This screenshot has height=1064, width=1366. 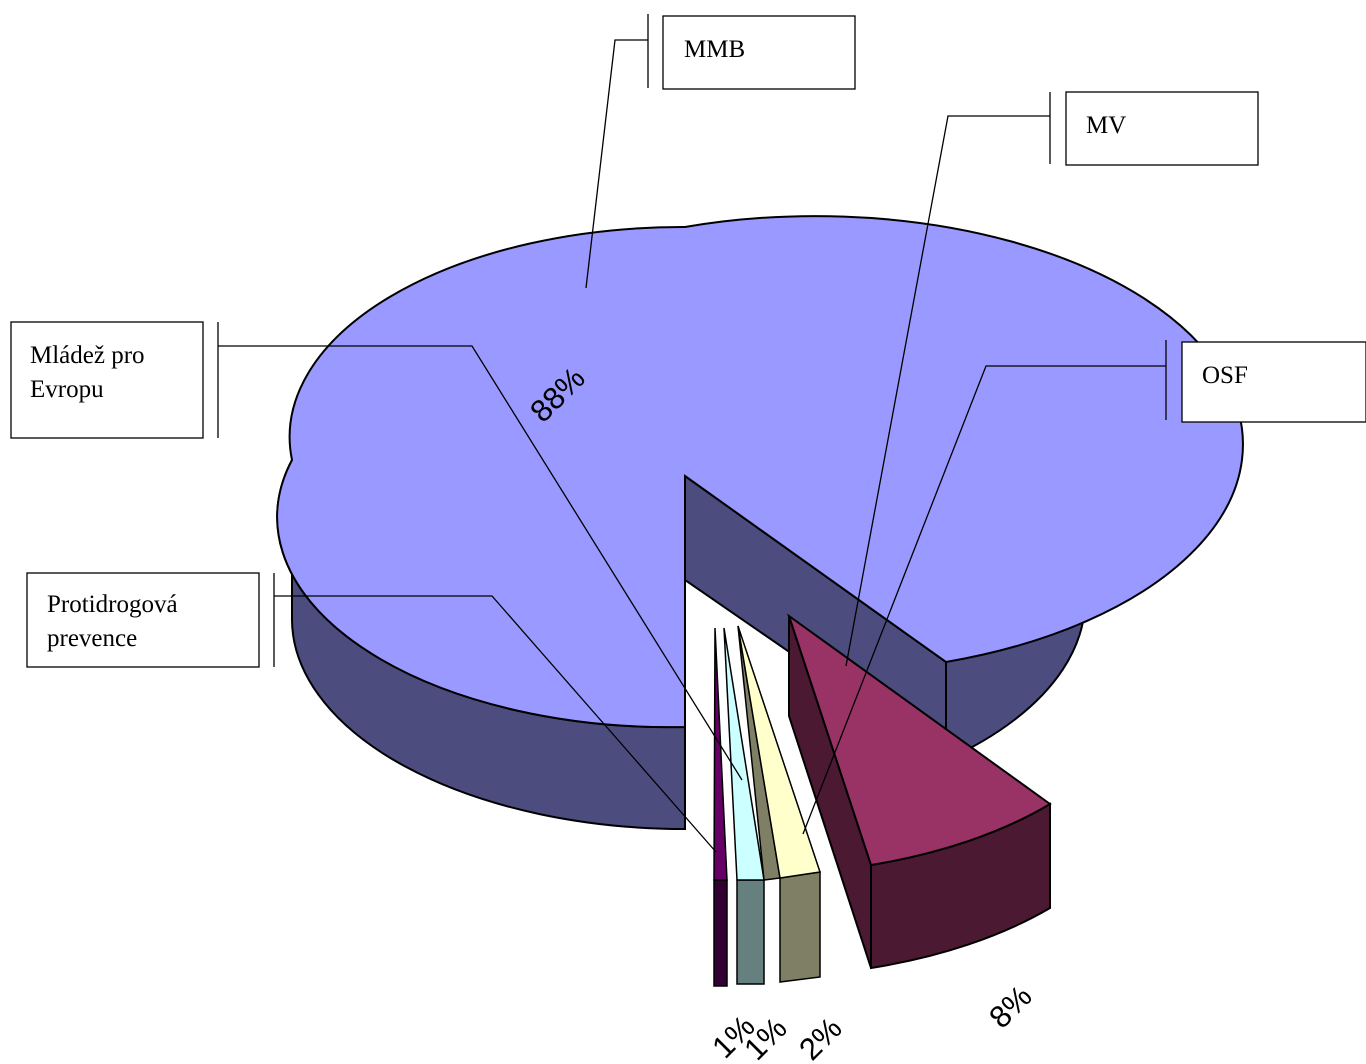 I want to click on pie-slice-mv, so click(x=919, y=791).